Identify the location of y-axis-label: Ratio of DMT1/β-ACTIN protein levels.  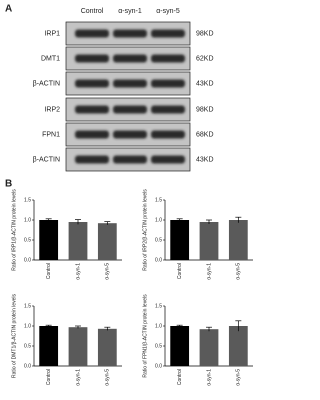
(14, 335).